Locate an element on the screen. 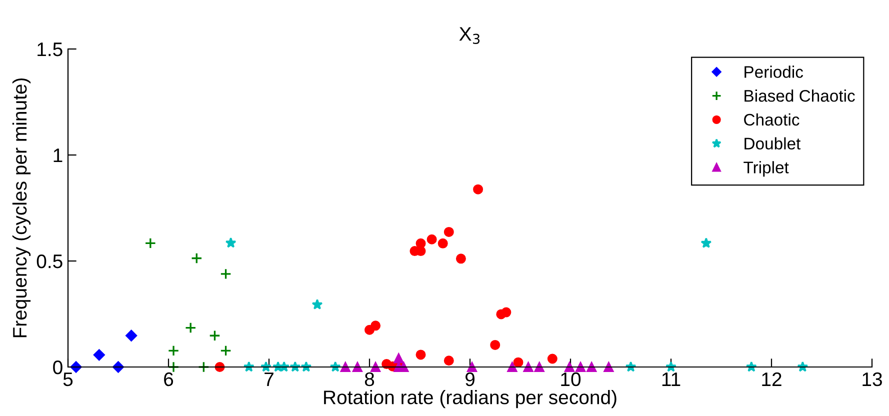  chart-title: X$_{3}$ is located at coordinates (469, 35).